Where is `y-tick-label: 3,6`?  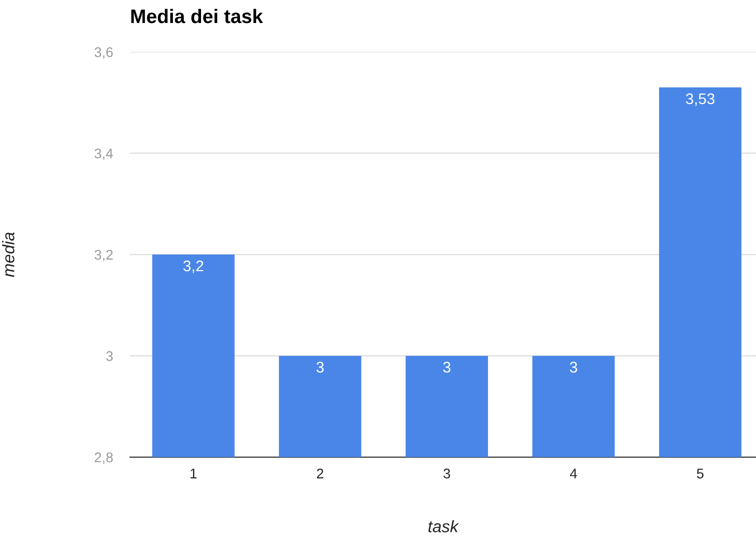 y-tick-label: 3,6 is located at coordinates (103, 53).